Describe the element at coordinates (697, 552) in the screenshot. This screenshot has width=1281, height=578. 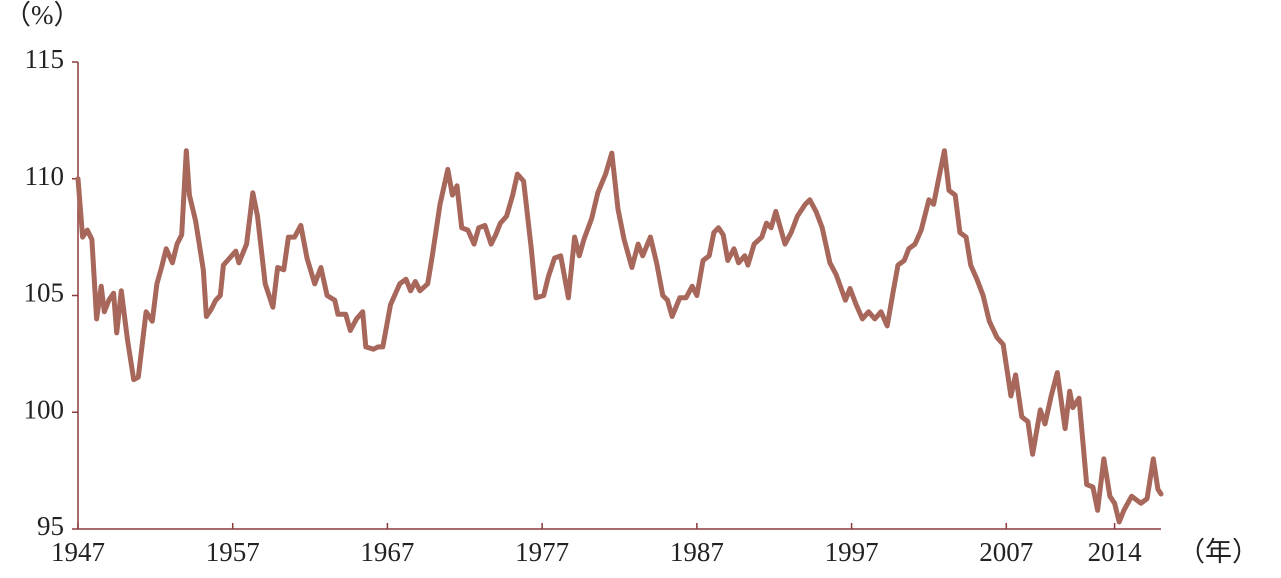
I see `x-tick-label: 1987` at that location.